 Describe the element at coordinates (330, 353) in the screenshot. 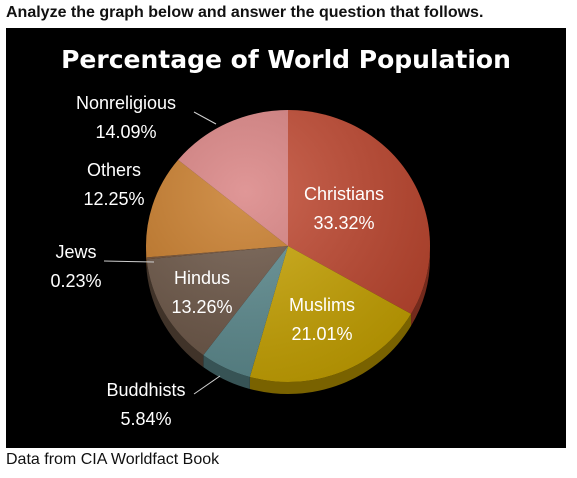

I see `slice-side-muslims` at that location.